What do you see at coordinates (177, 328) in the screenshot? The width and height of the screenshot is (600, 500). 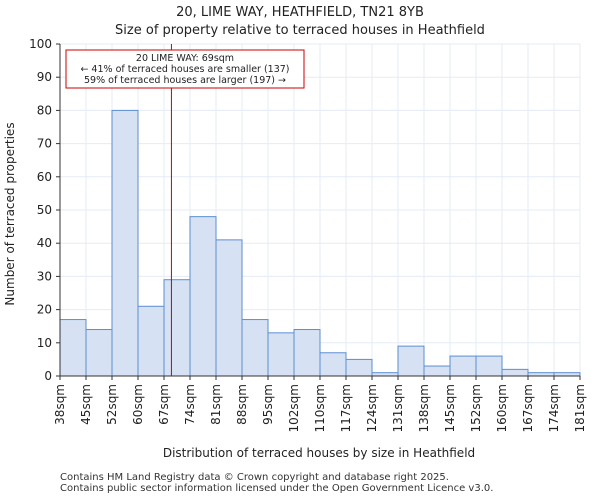 I see `bar-67sqm` at bounding box center [177, 328].